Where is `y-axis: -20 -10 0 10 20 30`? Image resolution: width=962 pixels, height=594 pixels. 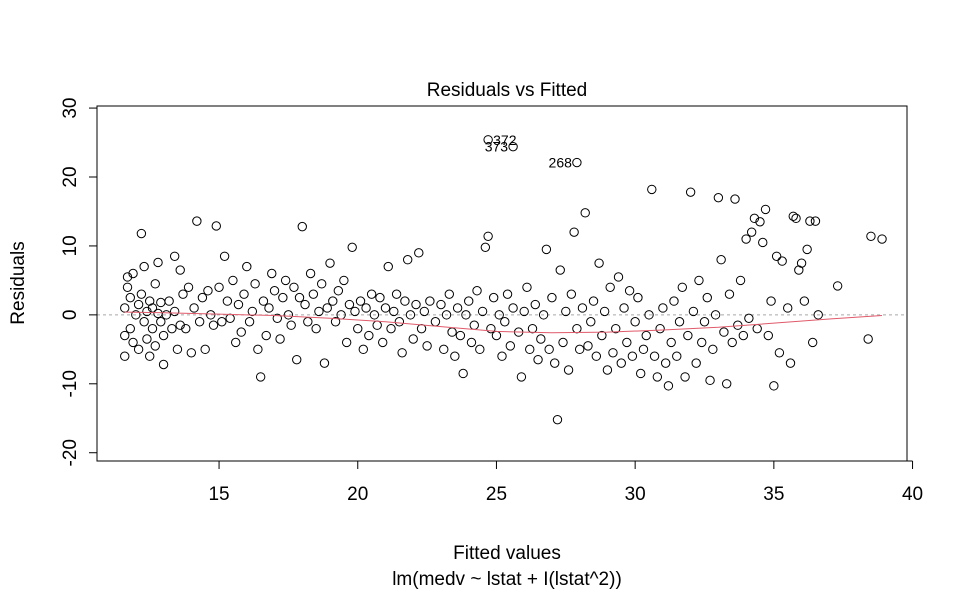 y-axis: -20 -10 0 10 20 30 is located at coordinates (79, 281).